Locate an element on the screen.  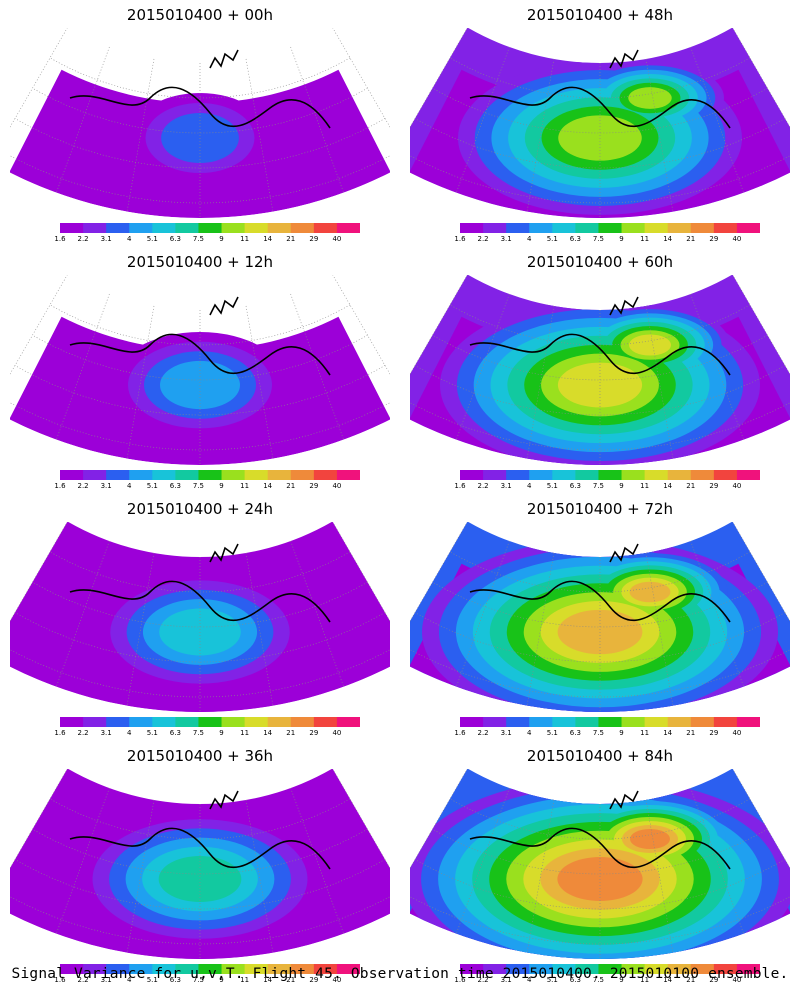
panel-title: 2015010400 + 24h is located at coordinates (200, 509).